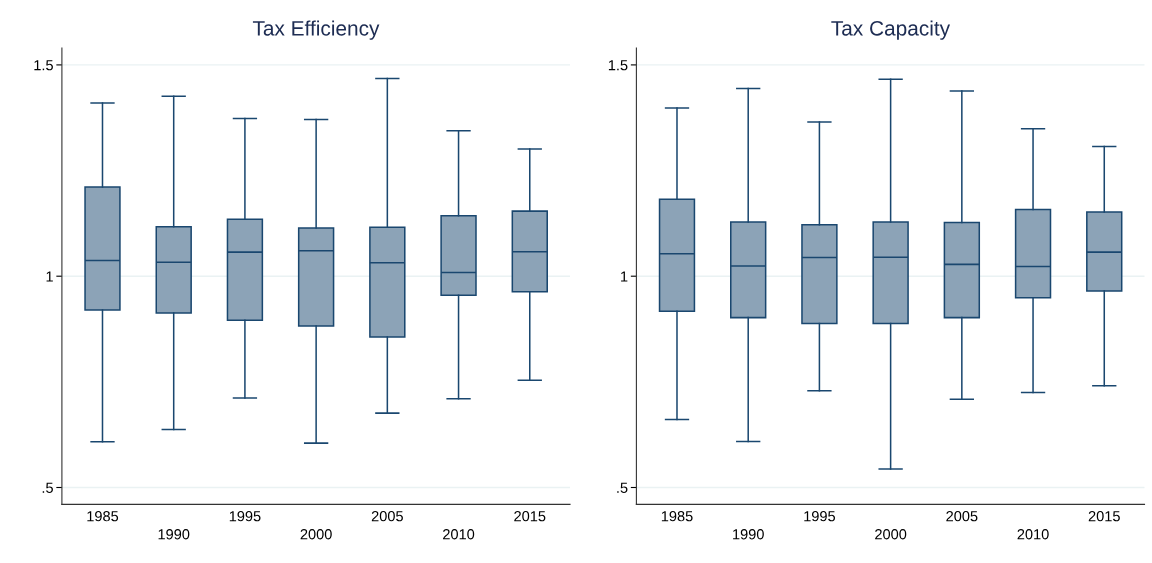 The height and width of the screenshot is (563, 1152). I want to click on chart-title: Tax Efficiency, so click(316, 30).